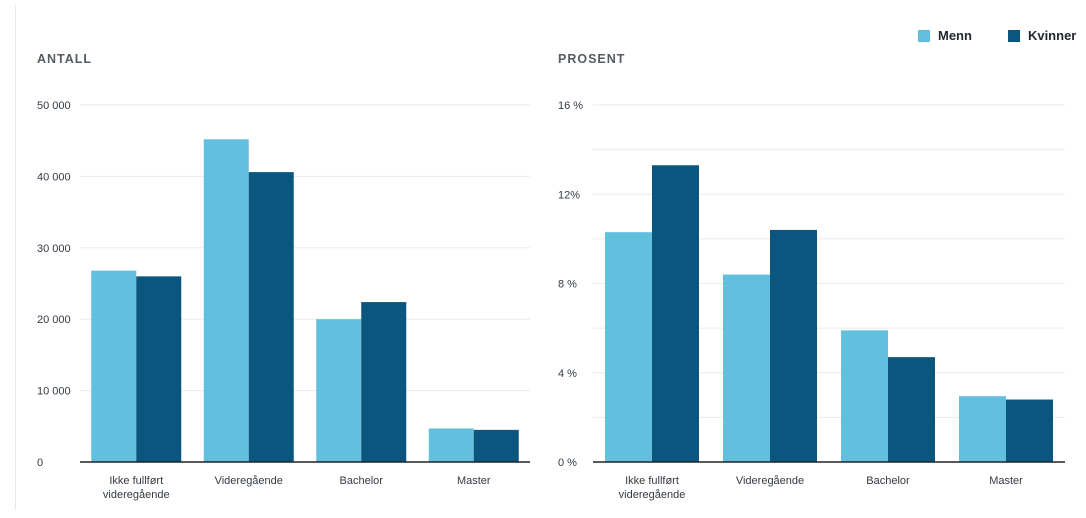 This screenshot has width=1086, height=518. I want to click on prosent-category-label: Videregående, so click(770, 481).